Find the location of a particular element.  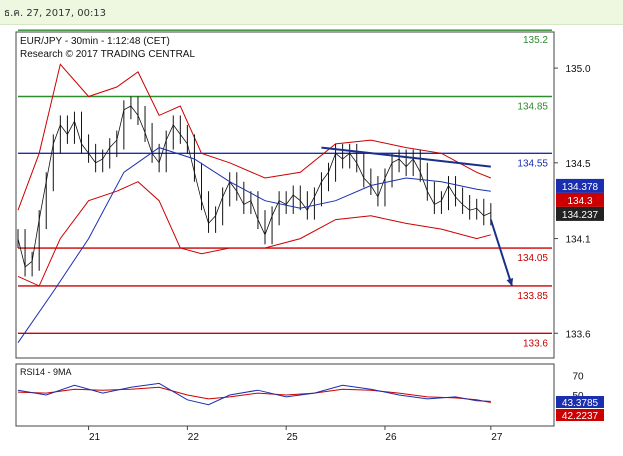

x-tick-label: 27 is located at coordinates (497, 437).